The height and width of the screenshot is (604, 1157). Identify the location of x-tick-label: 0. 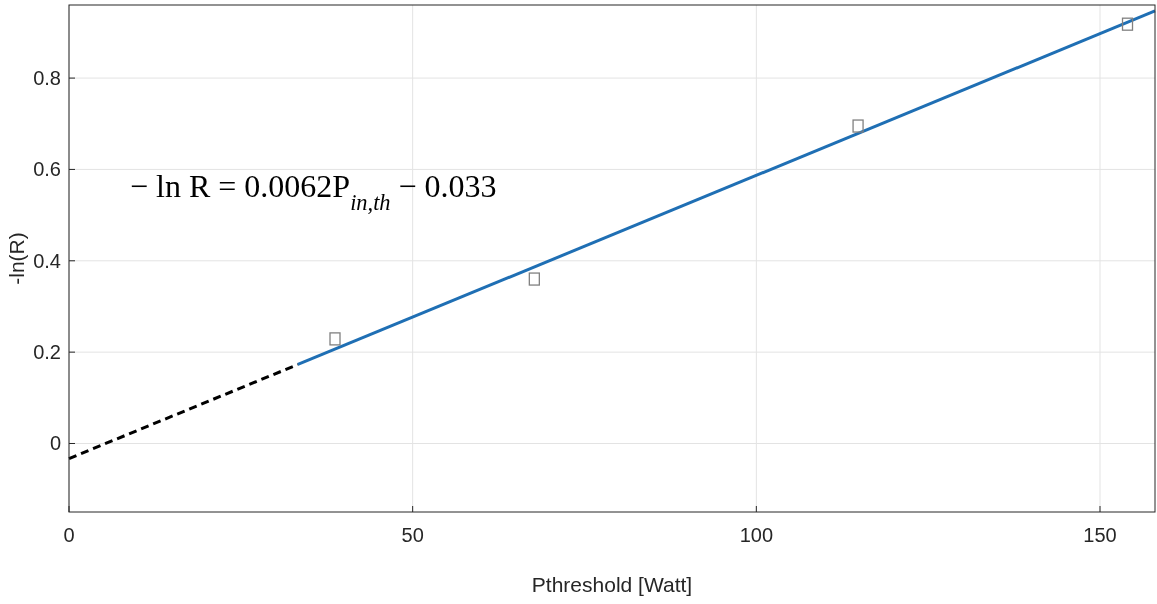
(69, 535).